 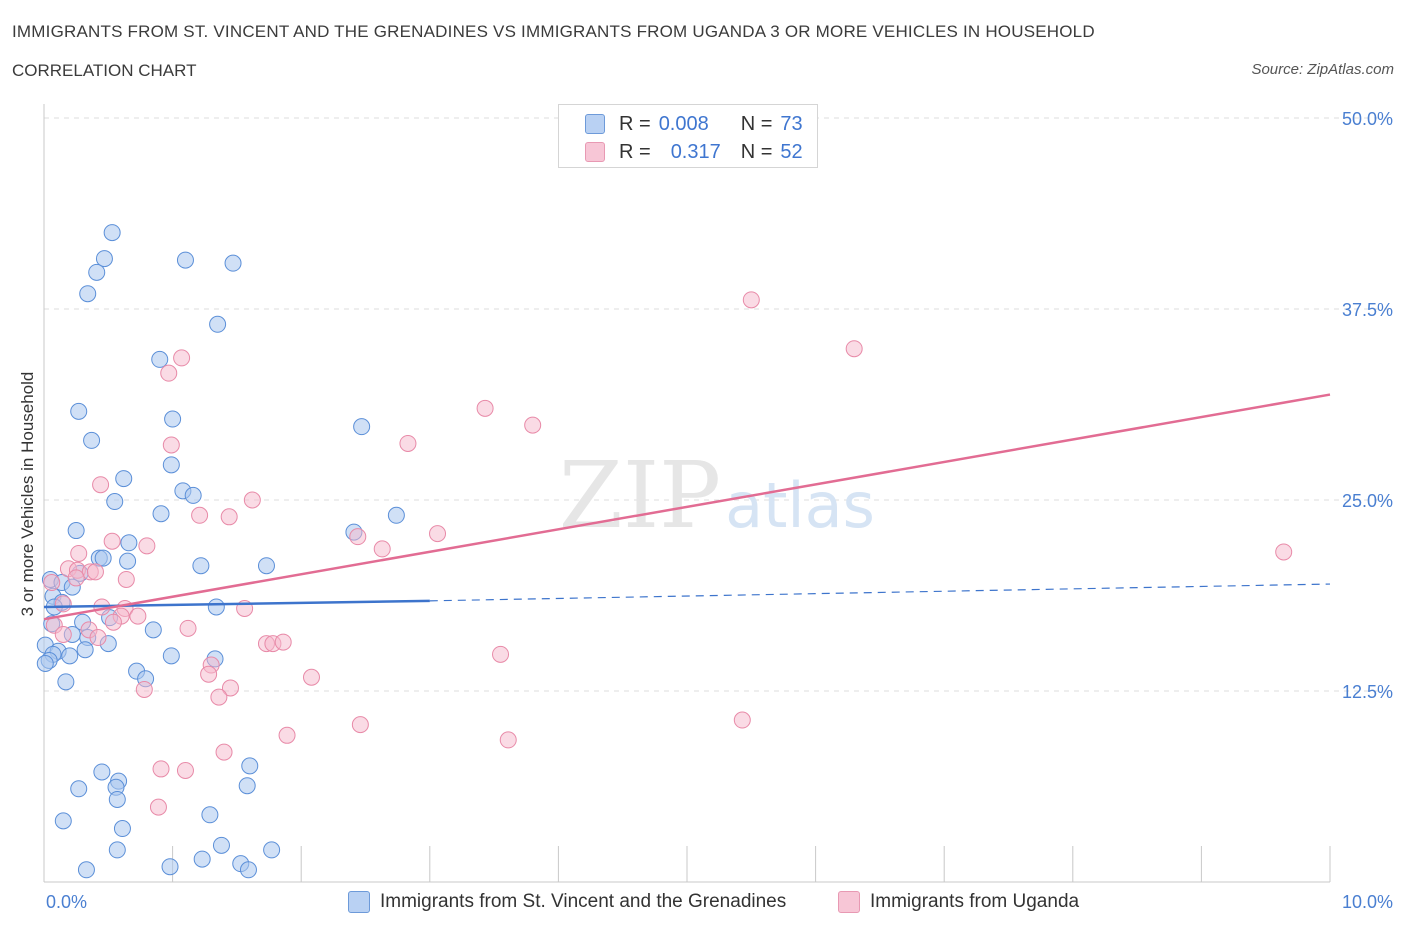 What do you see at coordinates (791, 151) in the screenshot?
I see `legend-n-value: 52` at bounding box center [791, 151].